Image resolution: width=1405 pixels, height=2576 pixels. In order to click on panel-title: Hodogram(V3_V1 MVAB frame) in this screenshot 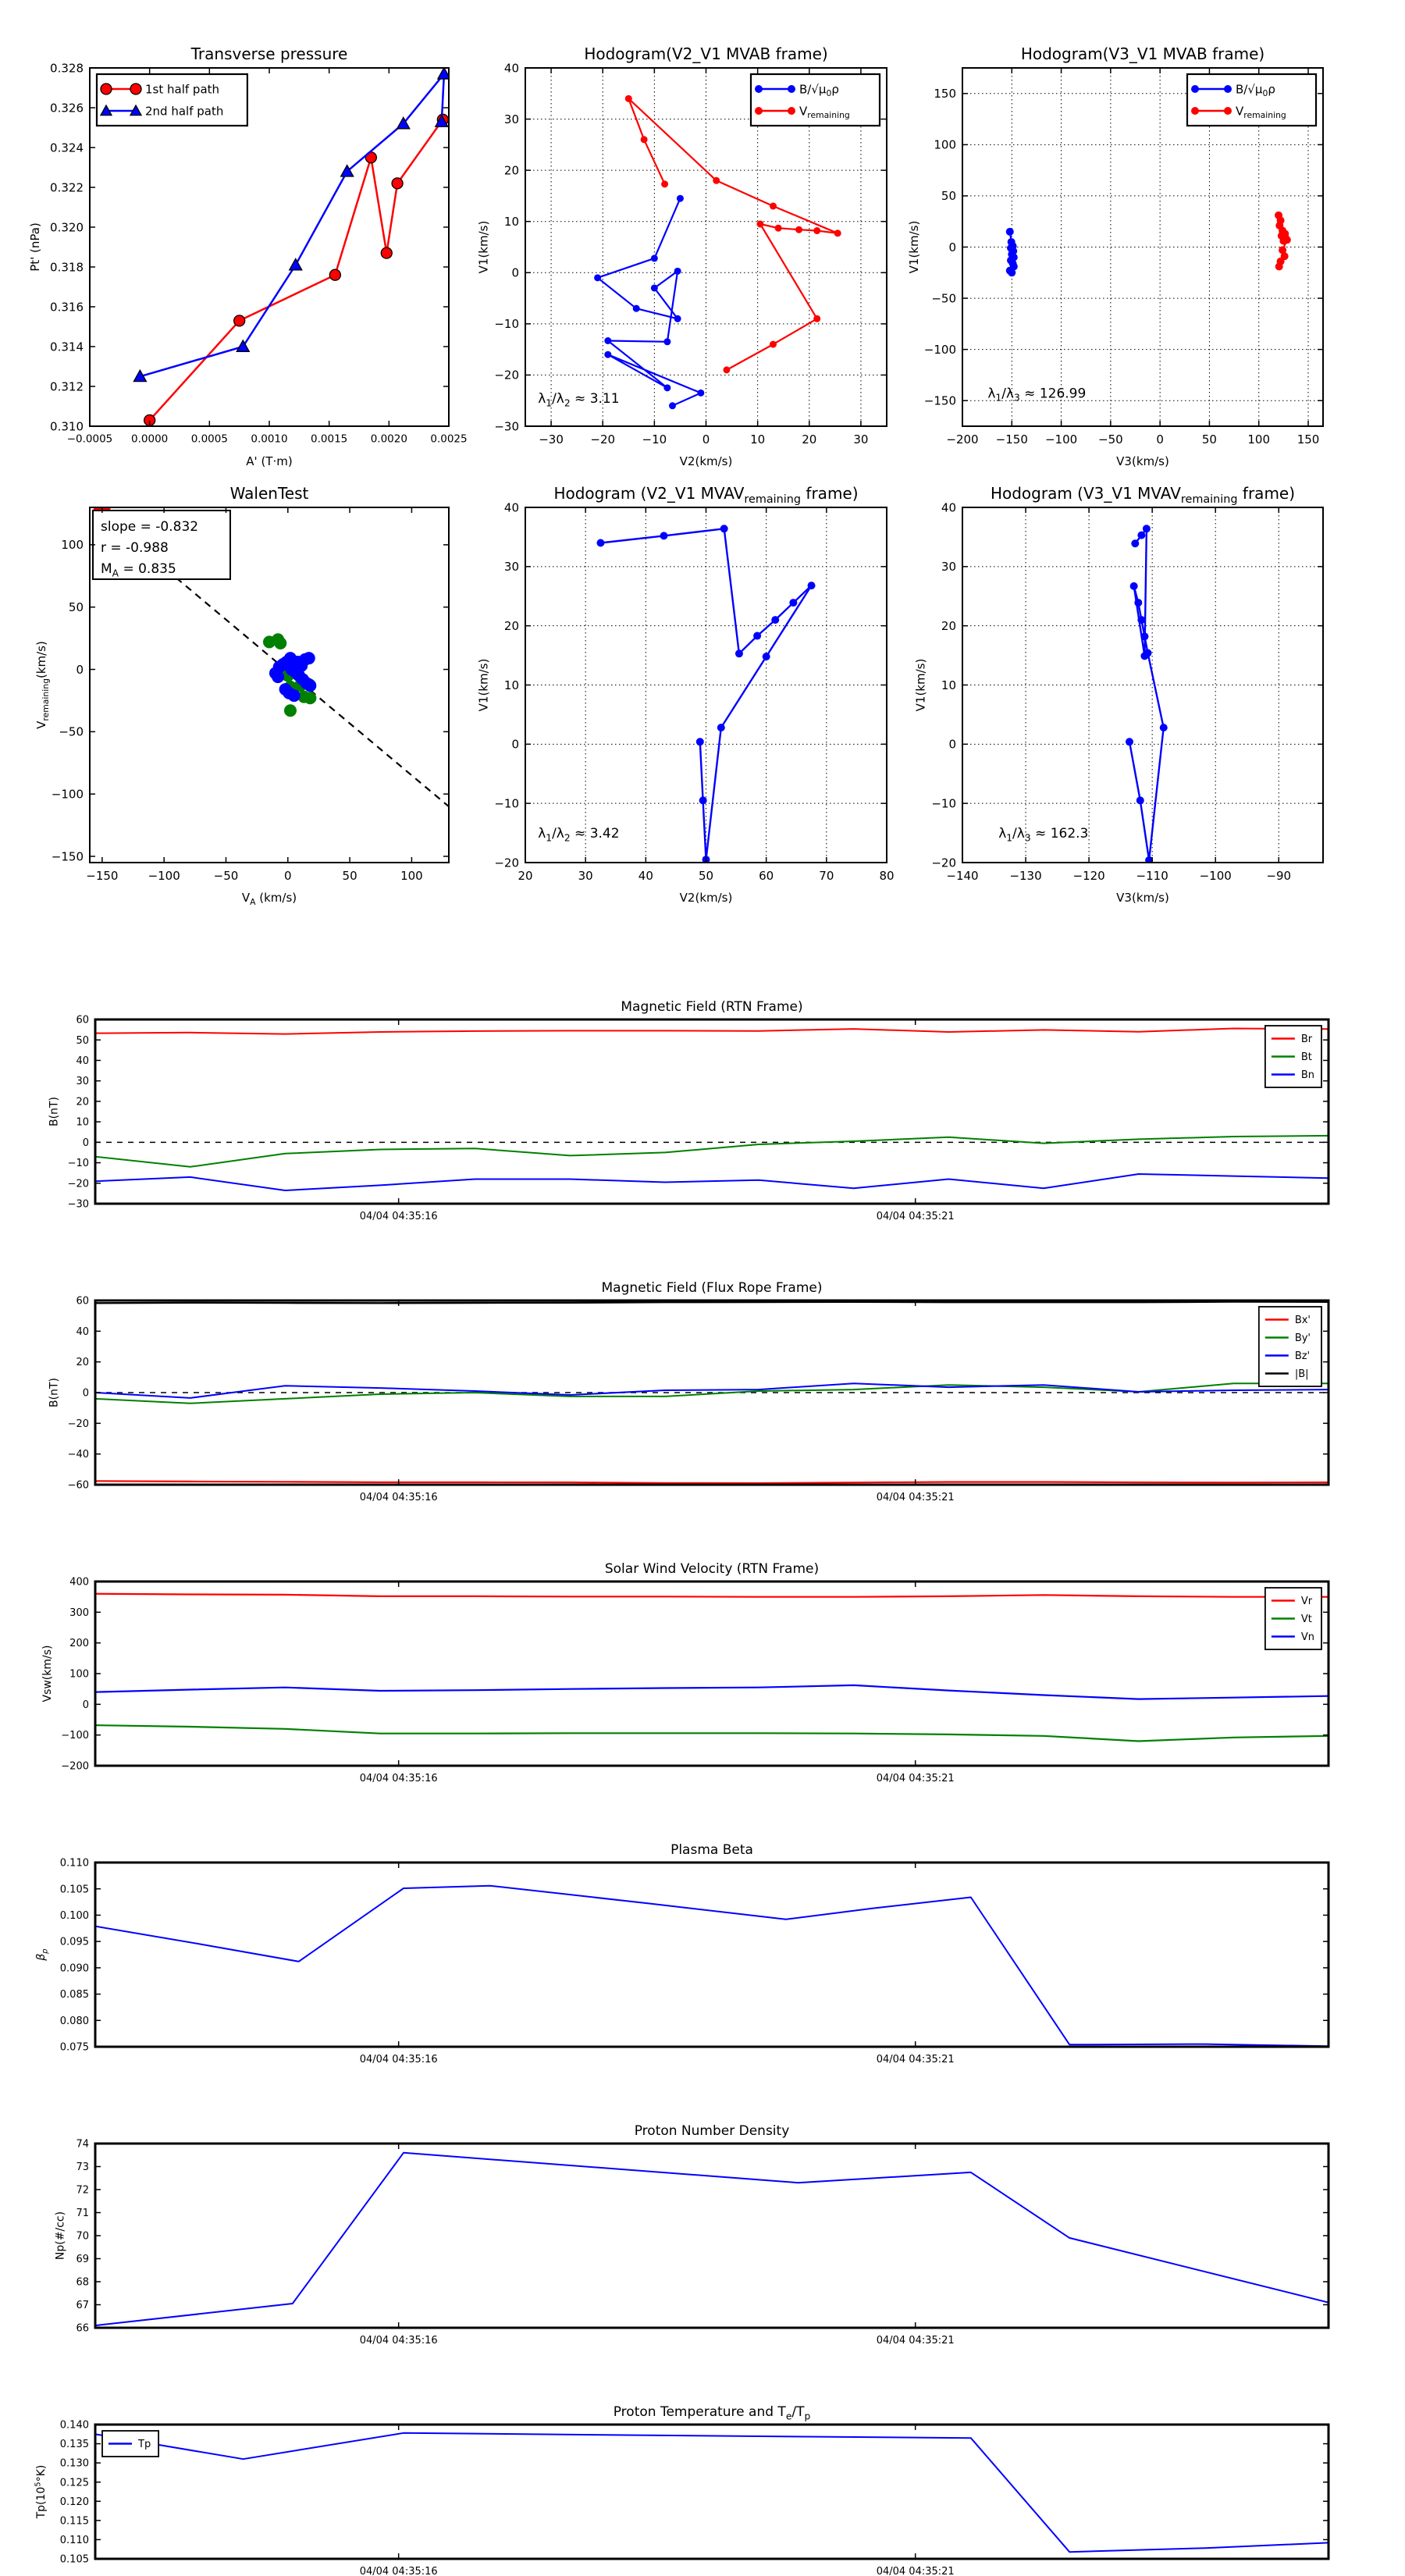, I will do `click(1143, 53)`.